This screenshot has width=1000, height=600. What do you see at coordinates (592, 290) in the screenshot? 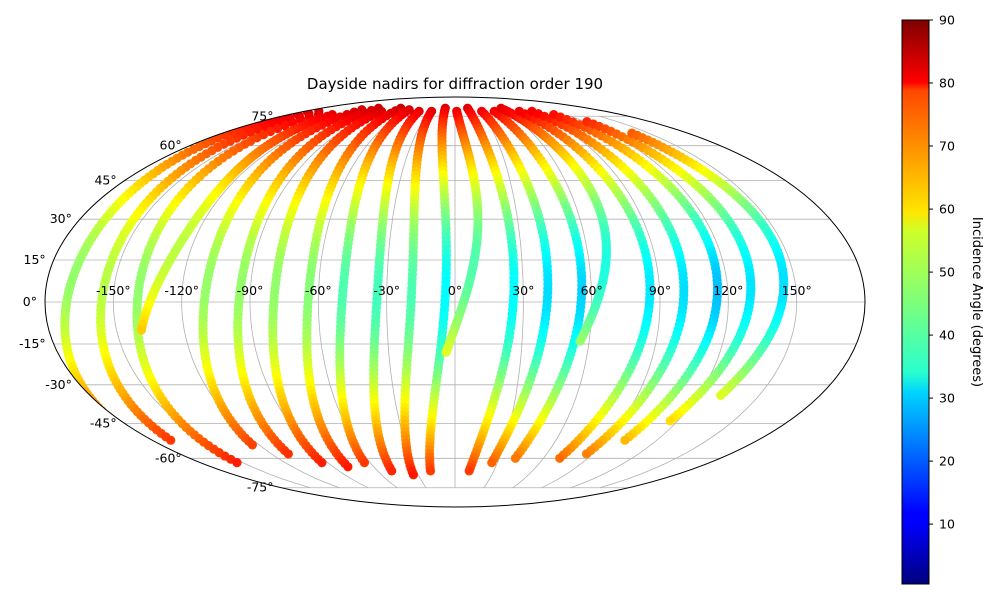
I see `x-tick-label: 60°` at bounding box center [592, 290].